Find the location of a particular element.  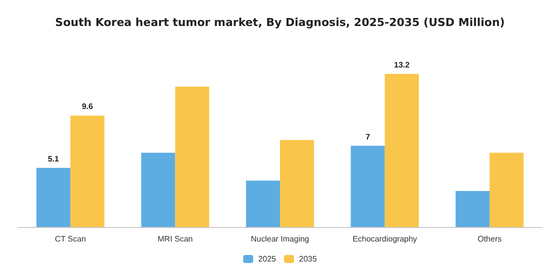

chart-title: South Korea heart tumor market, By Diagnosis, 2025-2035 (USD Million) is located at coordinates (280, 22).